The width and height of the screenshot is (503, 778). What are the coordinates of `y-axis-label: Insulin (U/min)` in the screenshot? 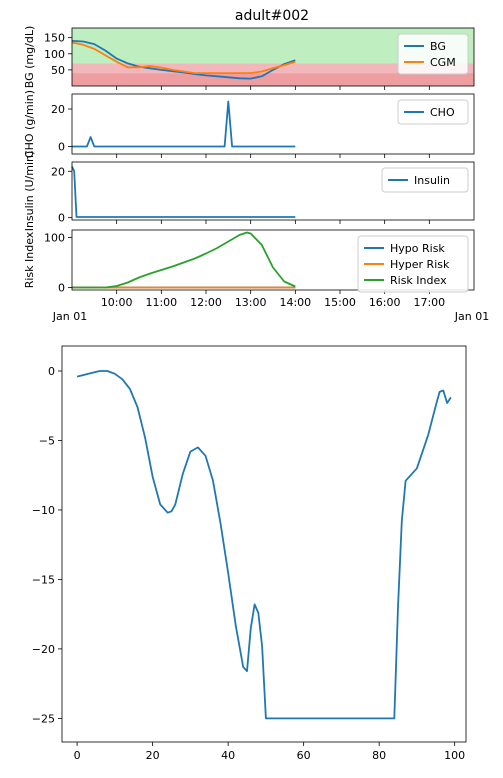 It's located at (29, 191).